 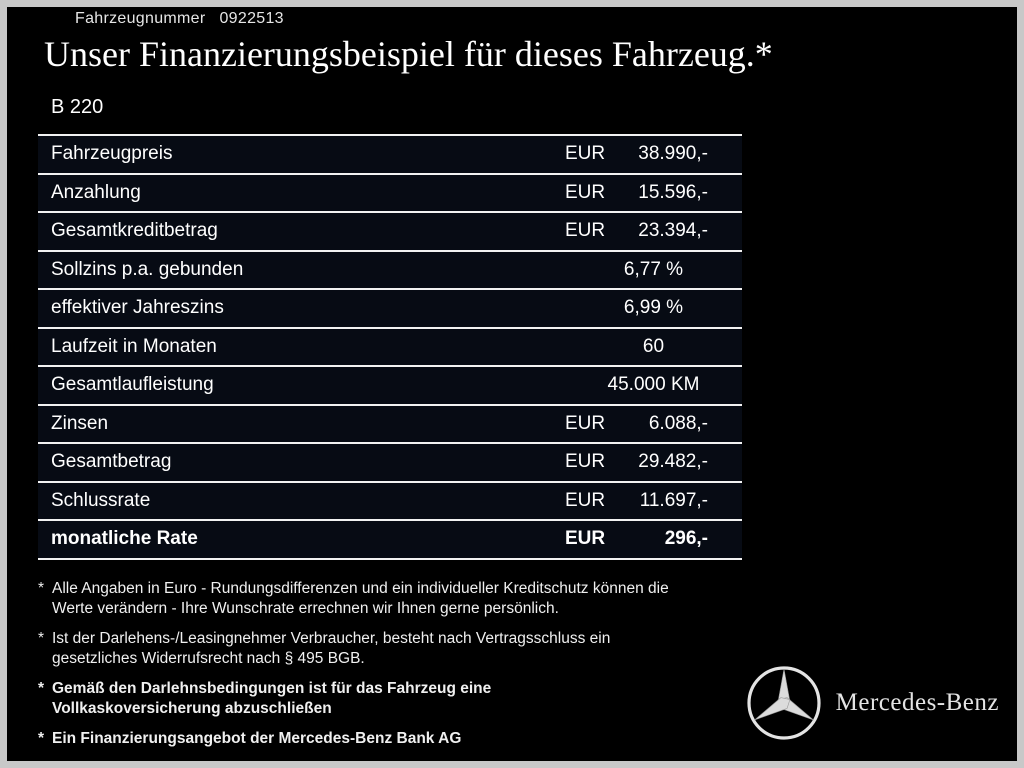 I want to click on row-amount: 60, so click(x=653, y=346).